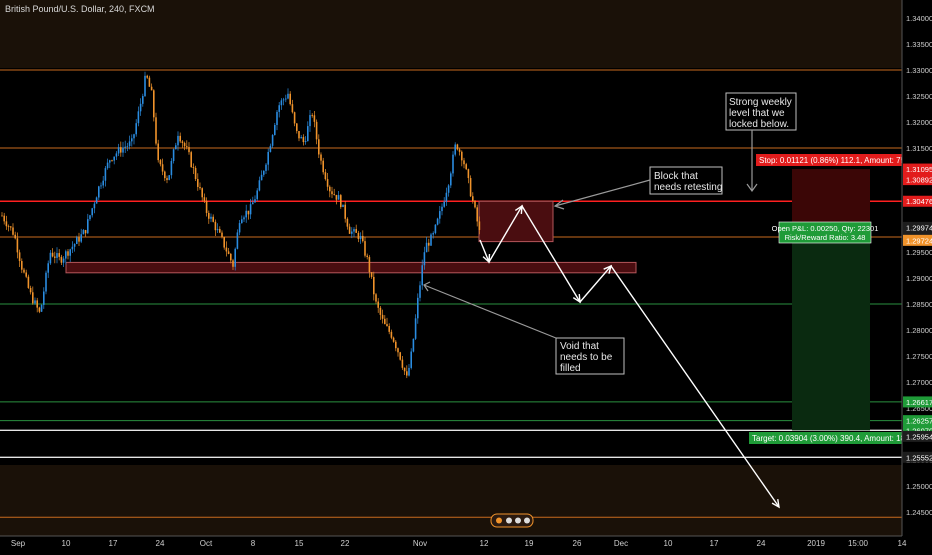  Describe the element at coordinates (512, 520) in the screenshot. I see `tradingview-logo` at that location.